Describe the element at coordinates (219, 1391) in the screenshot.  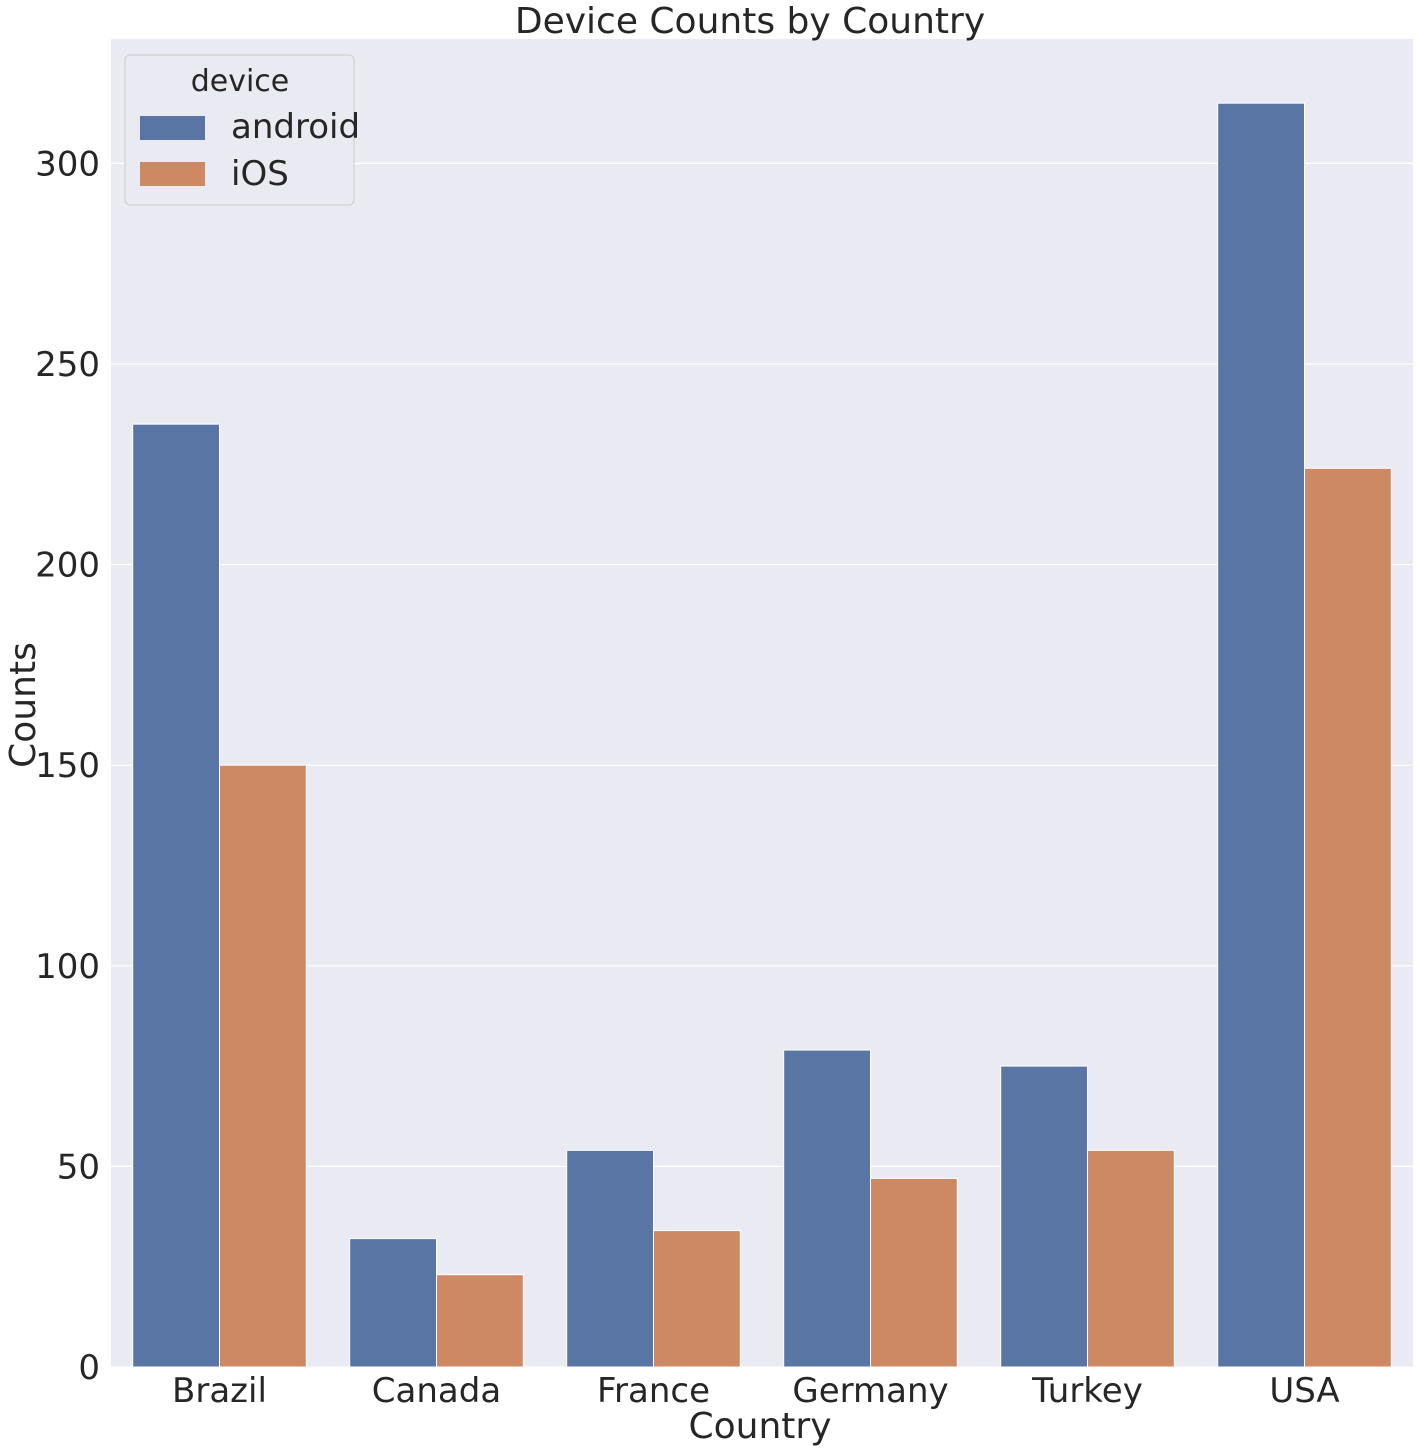
I see `x-tick-label: Brazil` at that location.